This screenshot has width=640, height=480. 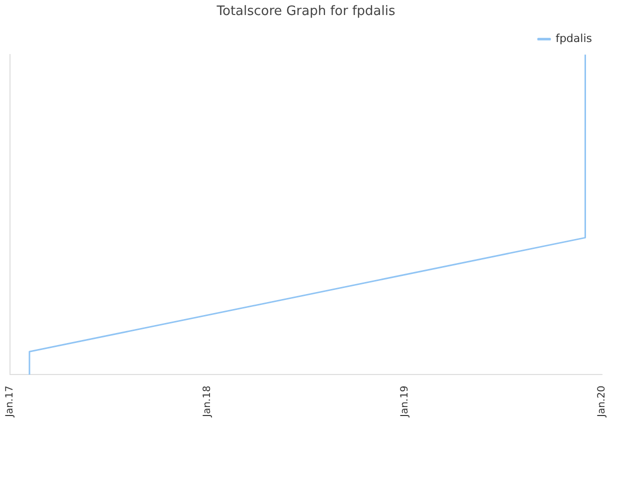 What do you see at coordinates (574, 38) in the screenshot?
I see `legend-label: fpdalis` at bounding box center [574, 38].